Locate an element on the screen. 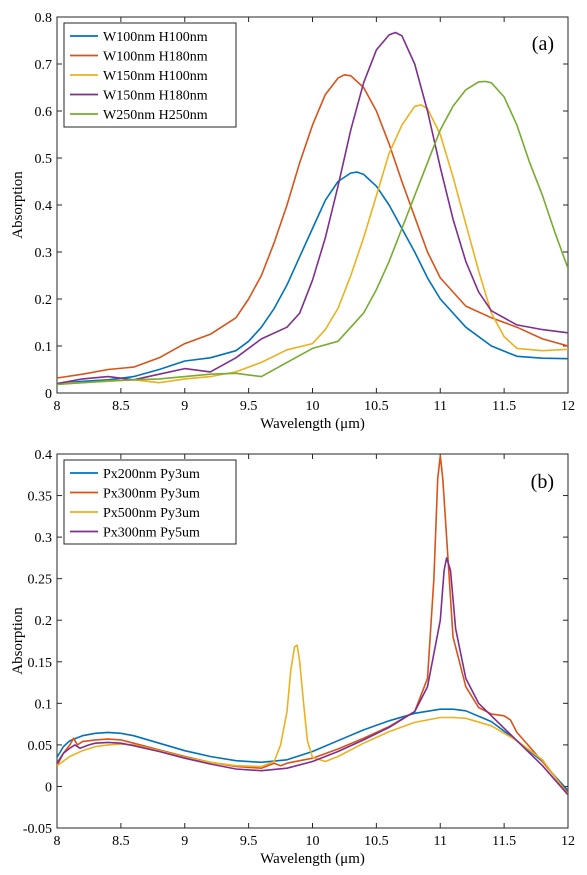 The height and width of the screenshot is (875, 587). legend-entry-label: W150nm H100nm is located at coordinates (155, 76).